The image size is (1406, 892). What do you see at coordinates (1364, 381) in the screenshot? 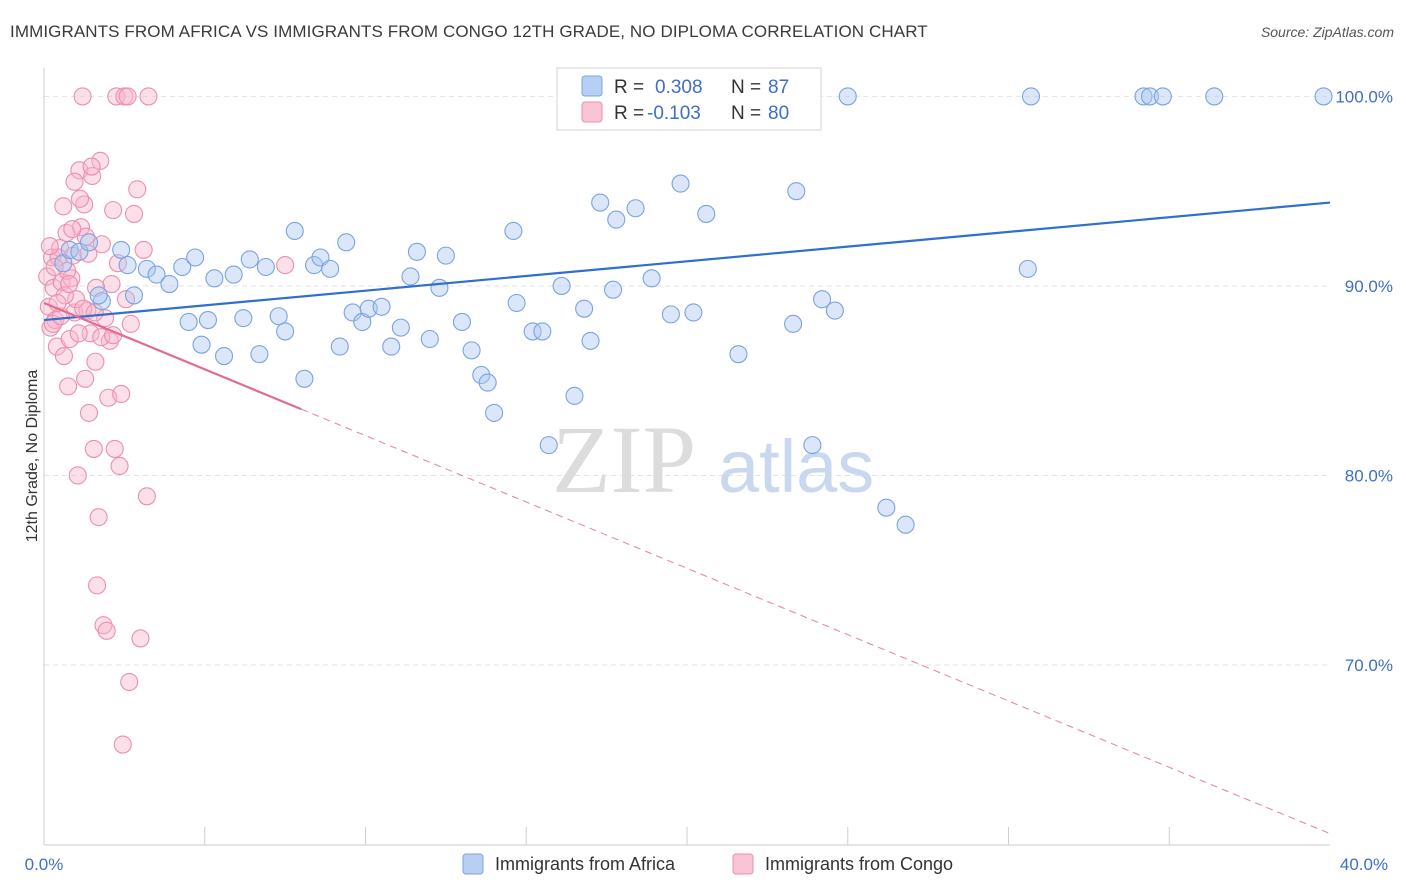
I see `y-tick-labels: 70.0% 80.0% 90.0% 100.0%` at bounding box center [1364, 381].